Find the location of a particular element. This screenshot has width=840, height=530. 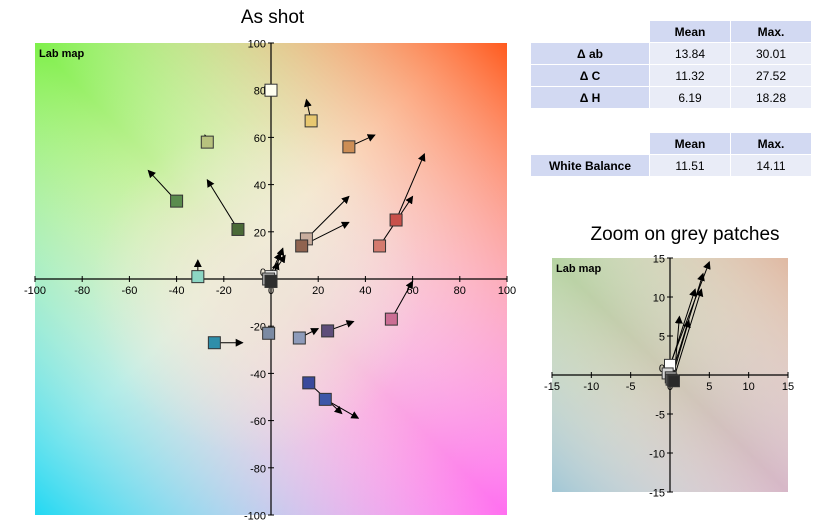

main-y-tick-label: 60 is located at coordinates (260, 139).